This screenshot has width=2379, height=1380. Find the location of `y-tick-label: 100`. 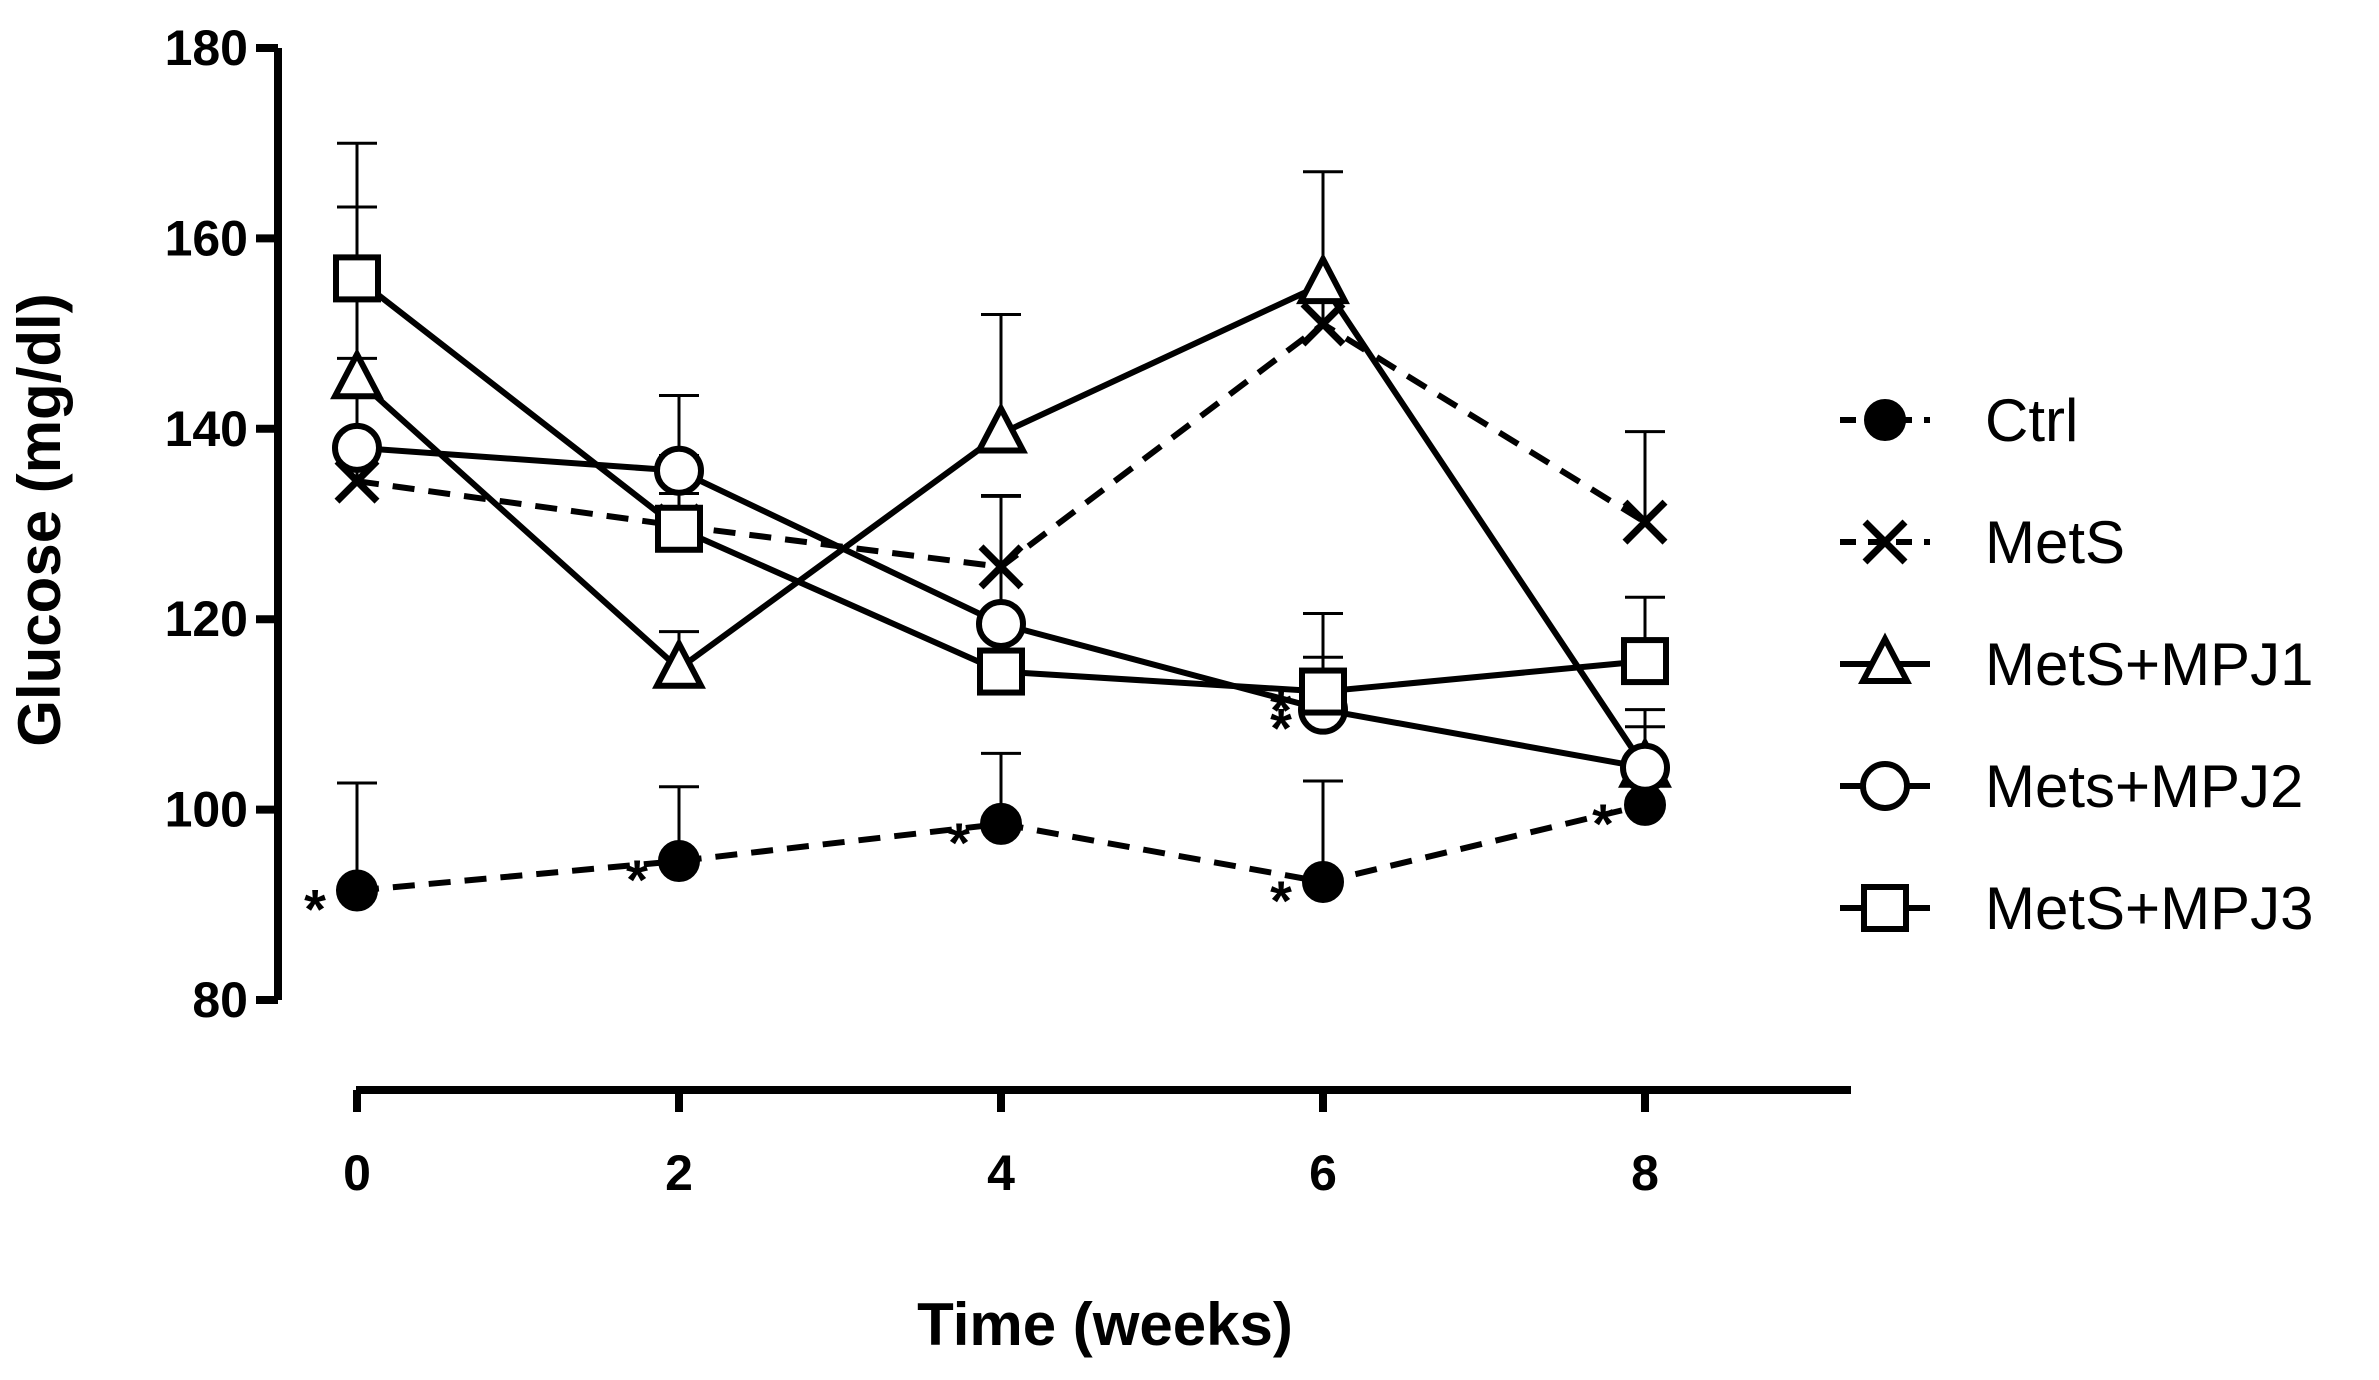

y-tick-label: 100 is located at coordinates (206, 810).